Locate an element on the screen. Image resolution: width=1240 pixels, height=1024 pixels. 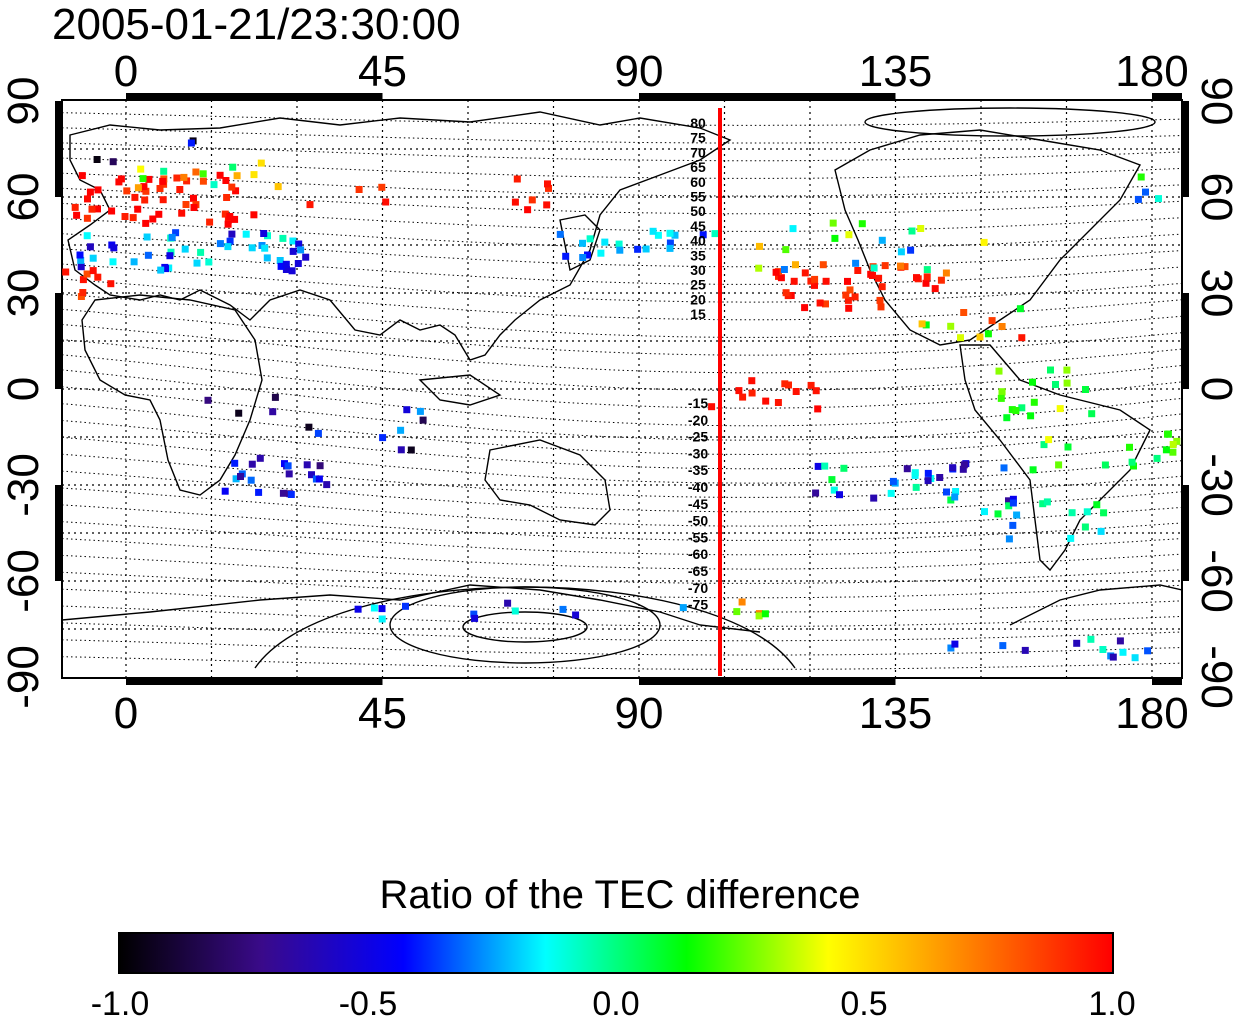
contour-label: -30 is located at coordinates (698, 453).